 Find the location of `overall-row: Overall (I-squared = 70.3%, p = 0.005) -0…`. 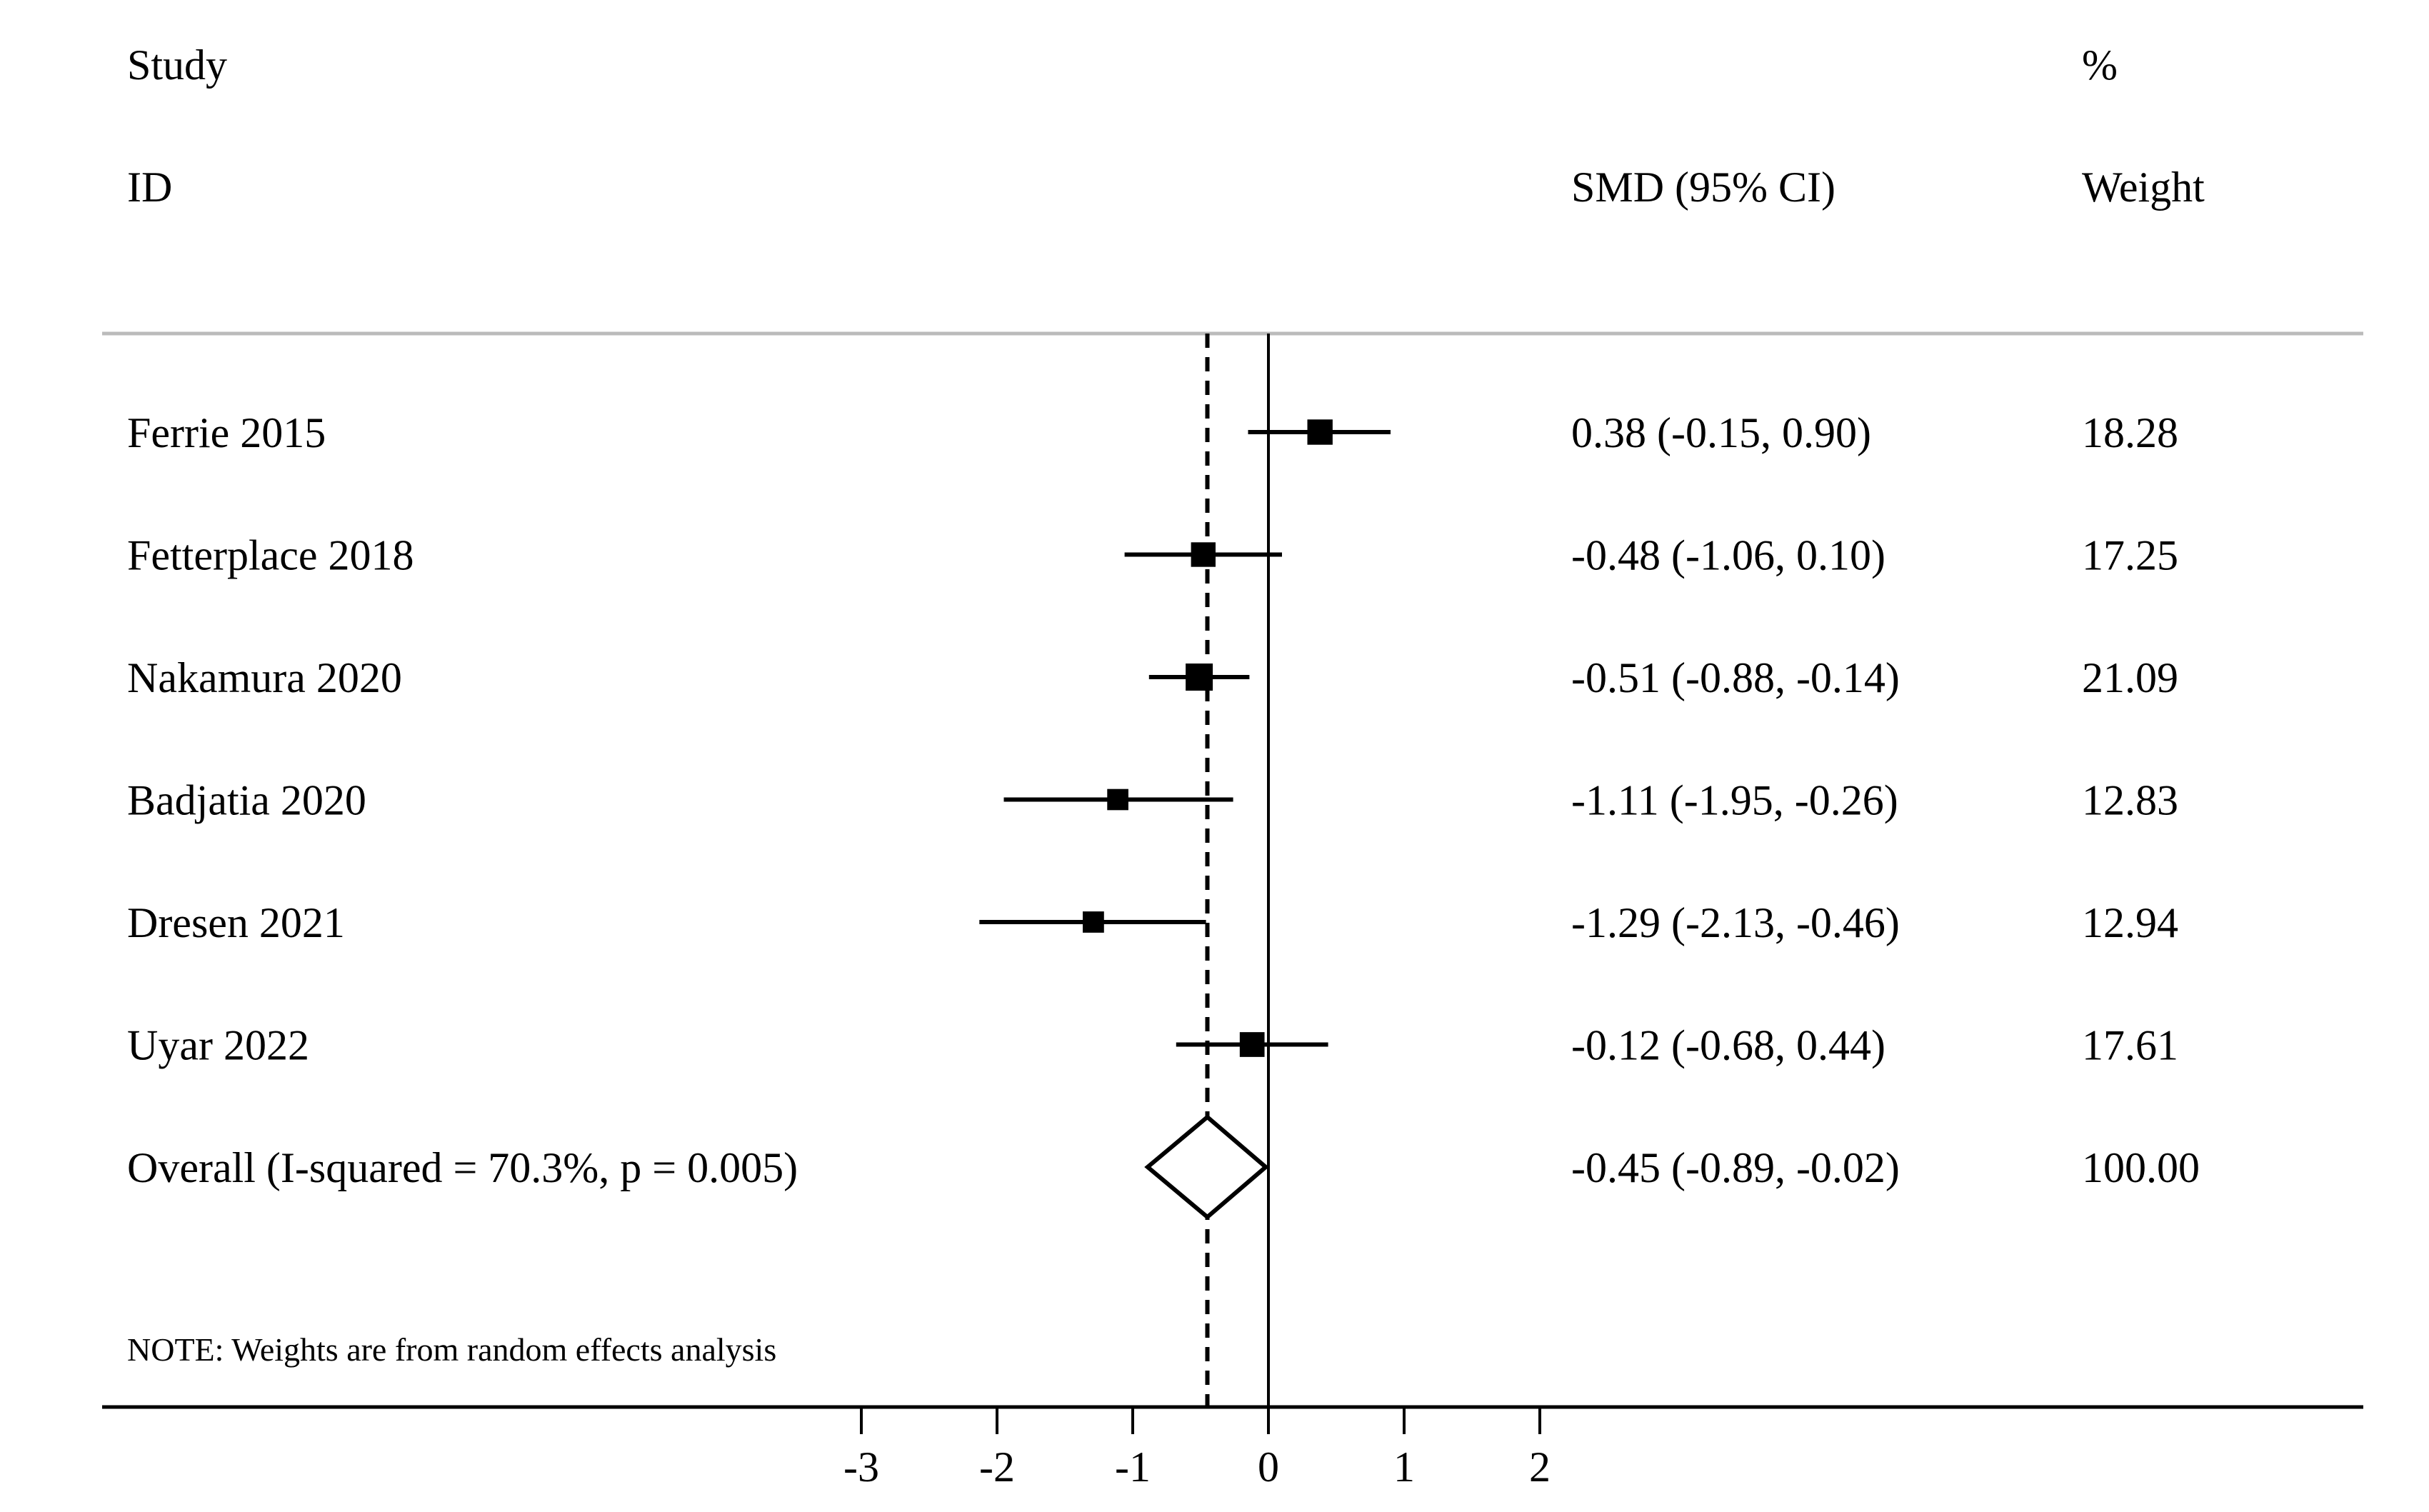

overall-row: Overall (I-squared = 70.3%, p = 0.005) -0… is located at coordinates (1163, 1167).